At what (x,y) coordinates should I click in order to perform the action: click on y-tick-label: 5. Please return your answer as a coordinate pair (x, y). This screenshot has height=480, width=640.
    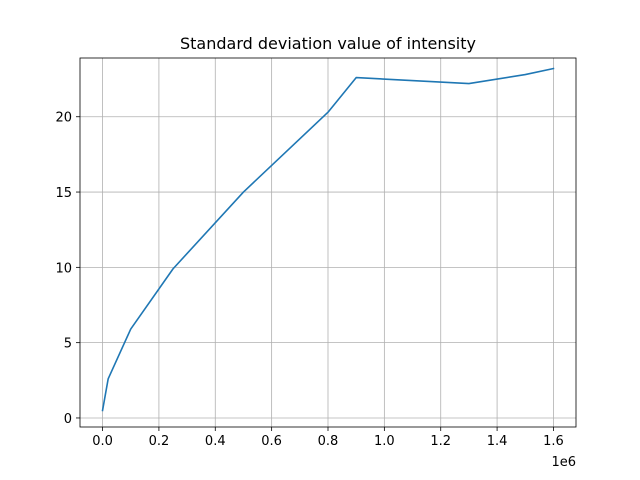
    Looking at the image, I should click on (68, 344).